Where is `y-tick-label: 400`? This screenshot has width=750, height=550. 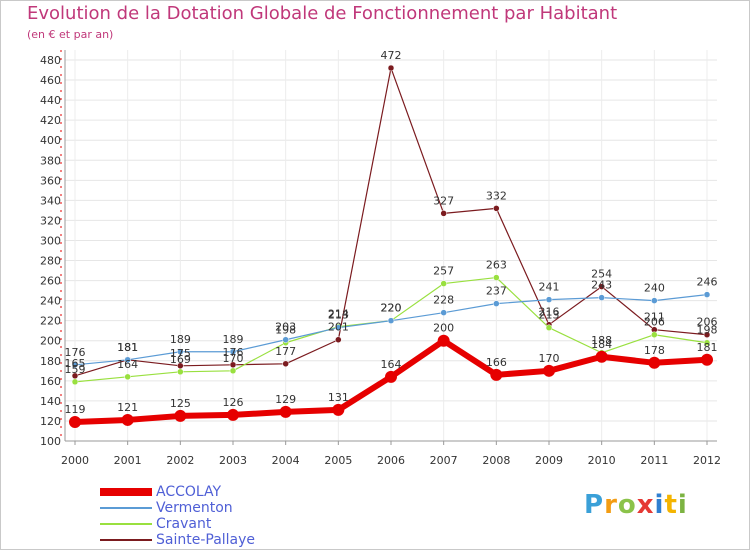
y-tick-label: 400 is located at coordinates (50, 140).